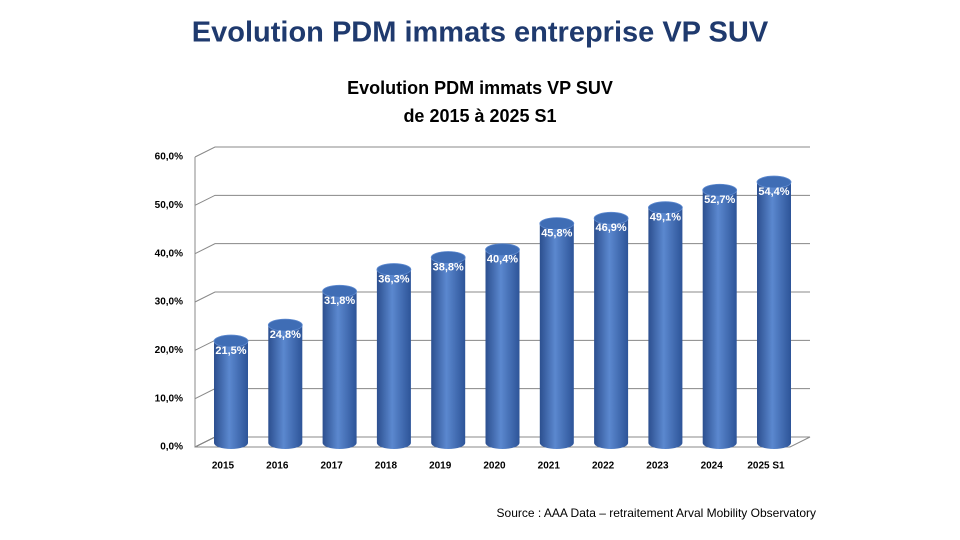 The width and height of the screenshot is (960, 540). What do you see at coordinates (549, 466) in the screenshot?
I see `x-tick-label: 2021` at bounding box center [549, 466].